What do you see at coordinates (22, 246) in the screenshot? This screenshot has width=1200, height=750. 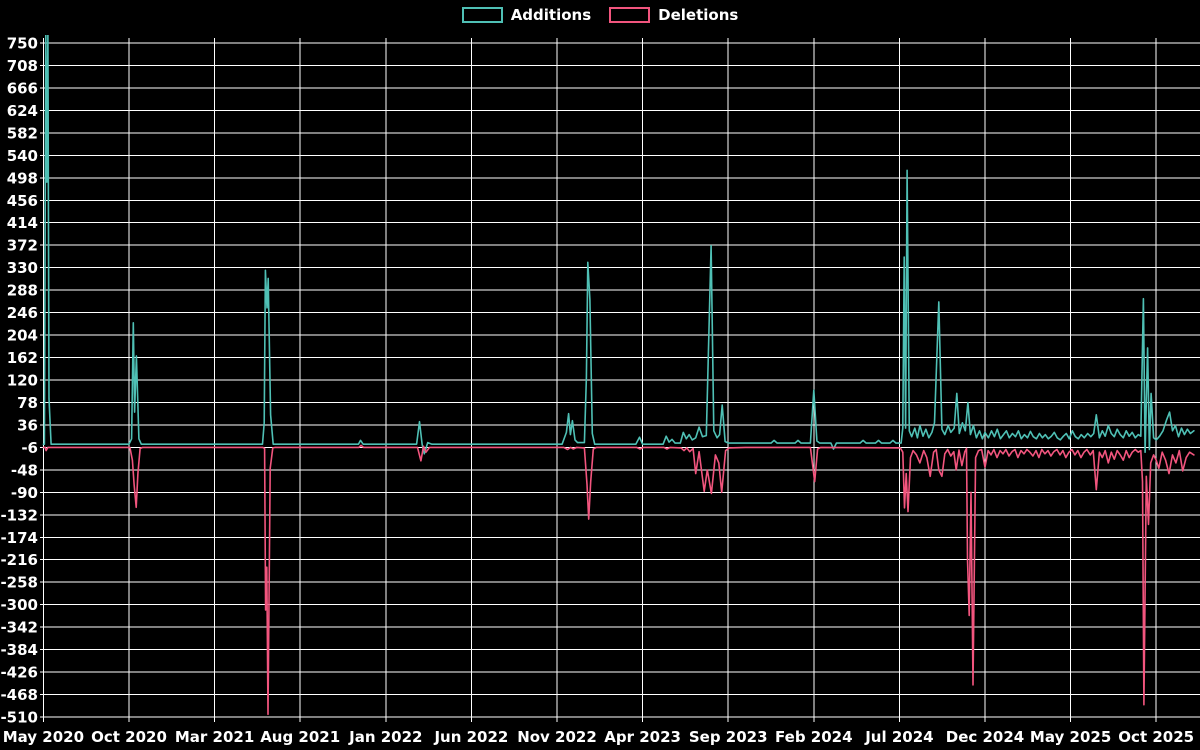 I see `y-tick-label: 372` at bounding box center [22, 246].